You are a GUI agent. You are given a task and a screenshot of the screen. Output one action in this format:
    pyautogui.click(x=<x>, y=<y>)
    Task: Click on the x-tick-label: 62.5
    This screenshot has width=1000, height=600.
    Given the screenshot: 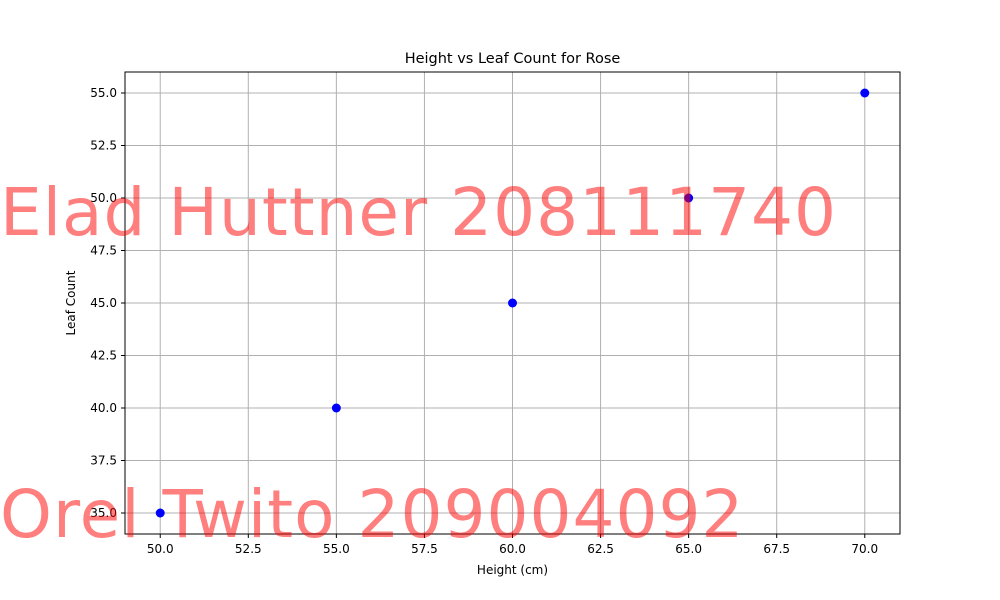 What is the action you would take?
    pyautogui.click(x=600, y=549)
    